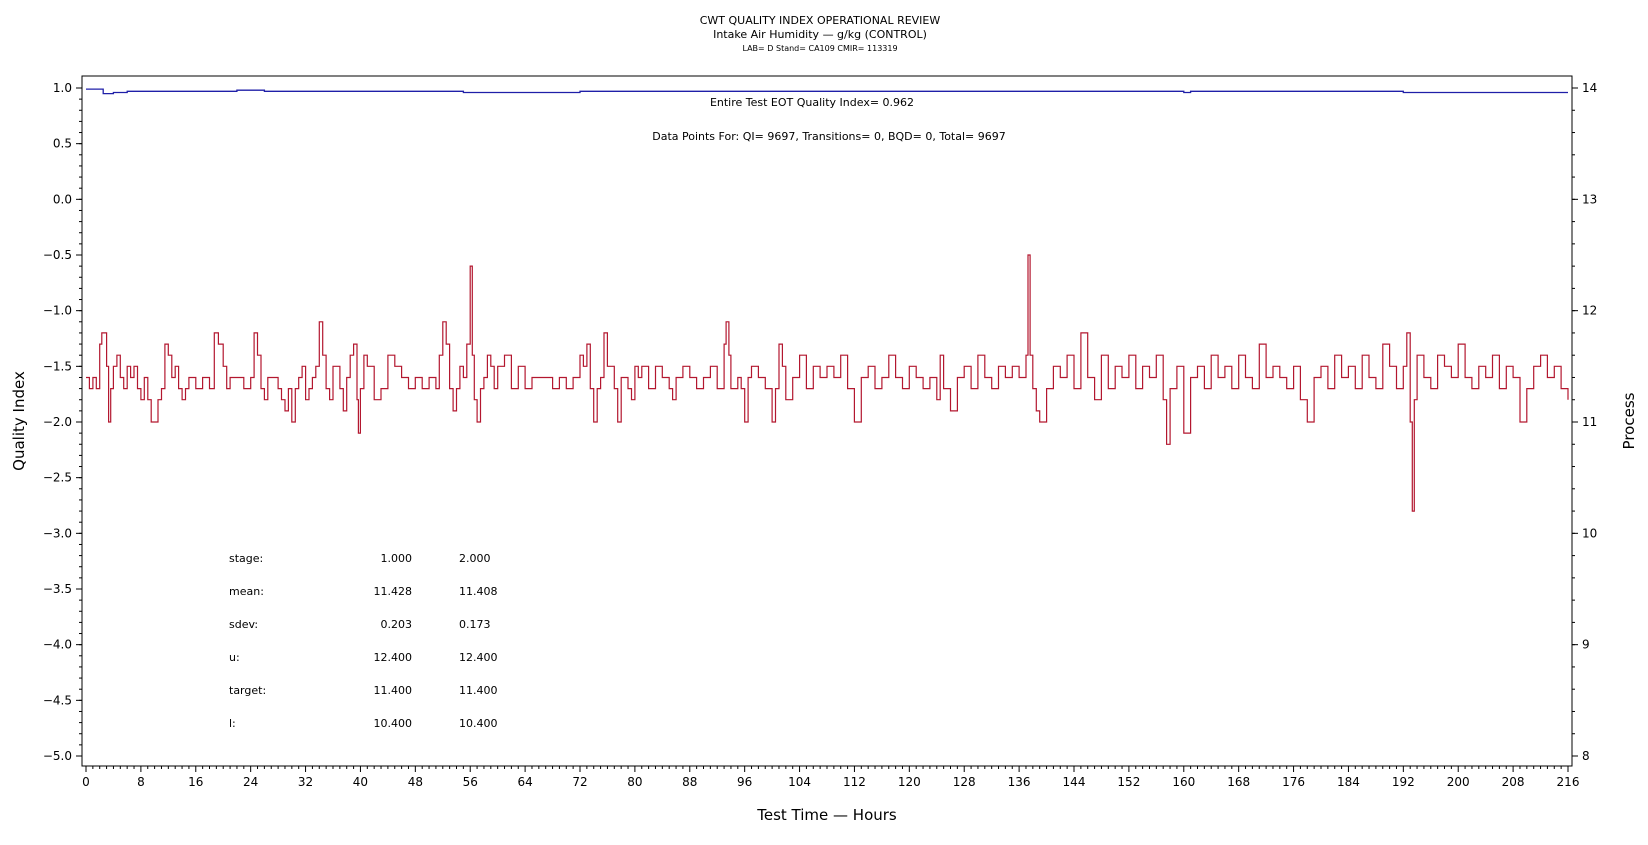  I want to click on y-axis-label: Quality Index, so click(19, 421).